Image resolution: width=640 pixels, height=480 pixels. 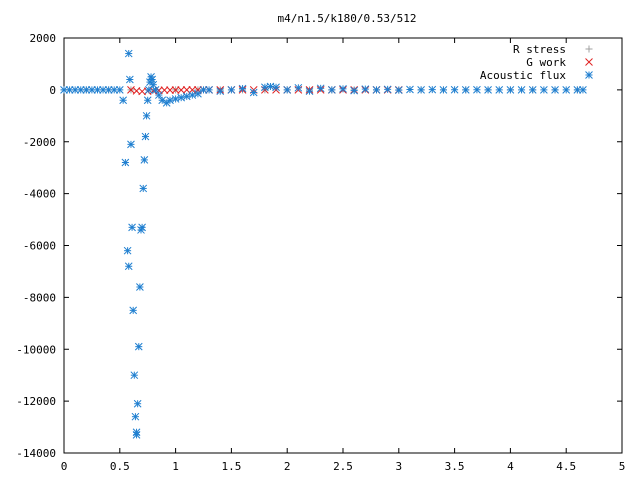 What do you see at coordinates (589, 75) in the screenshot?
I see `legend-marker-acoustic-flux` at bounding box center [589, 75].